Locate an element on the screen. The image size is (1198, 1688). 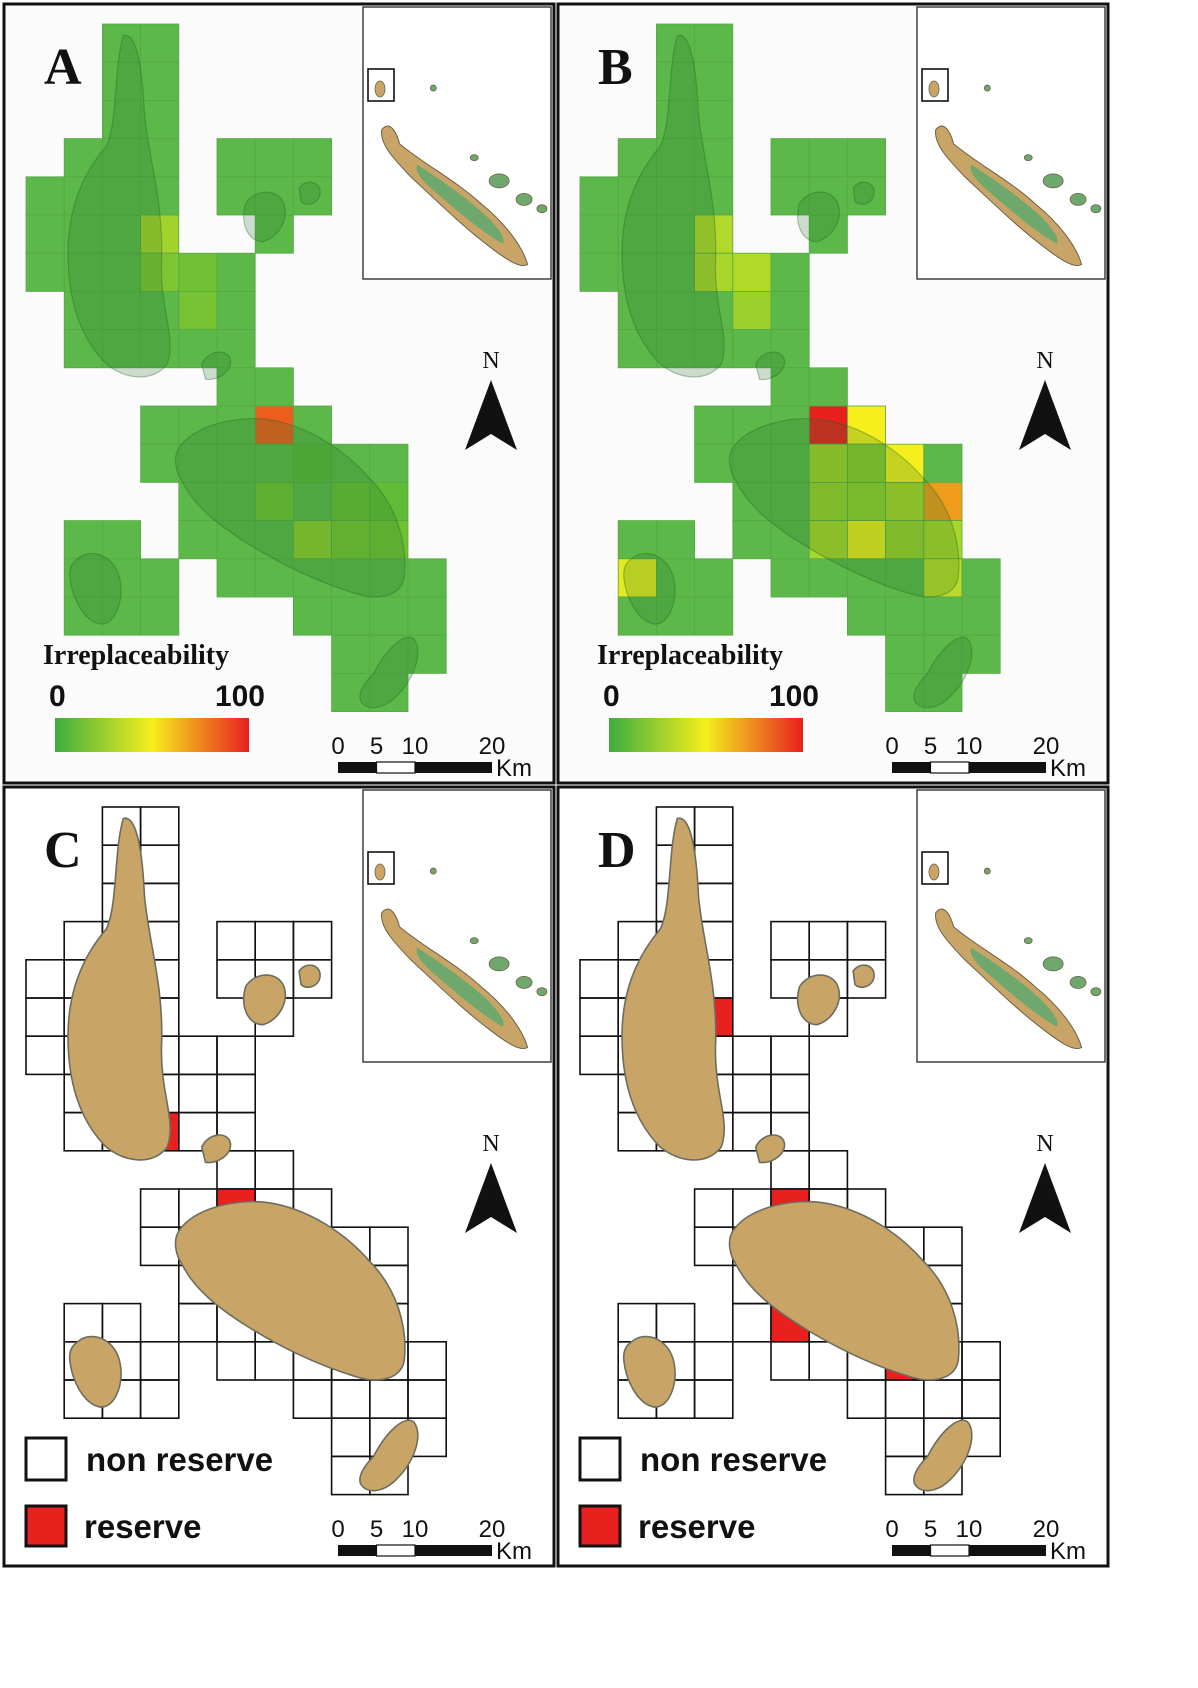
inset-forest is located at coordinates (460, 987).